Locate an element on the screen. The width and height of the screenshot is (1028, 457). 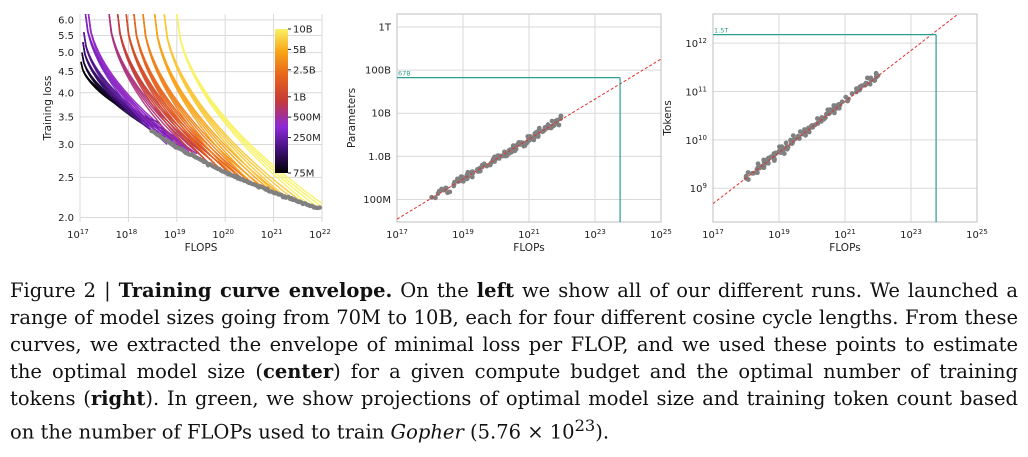
loss-curve-10B is located at coordinates (242, 109).